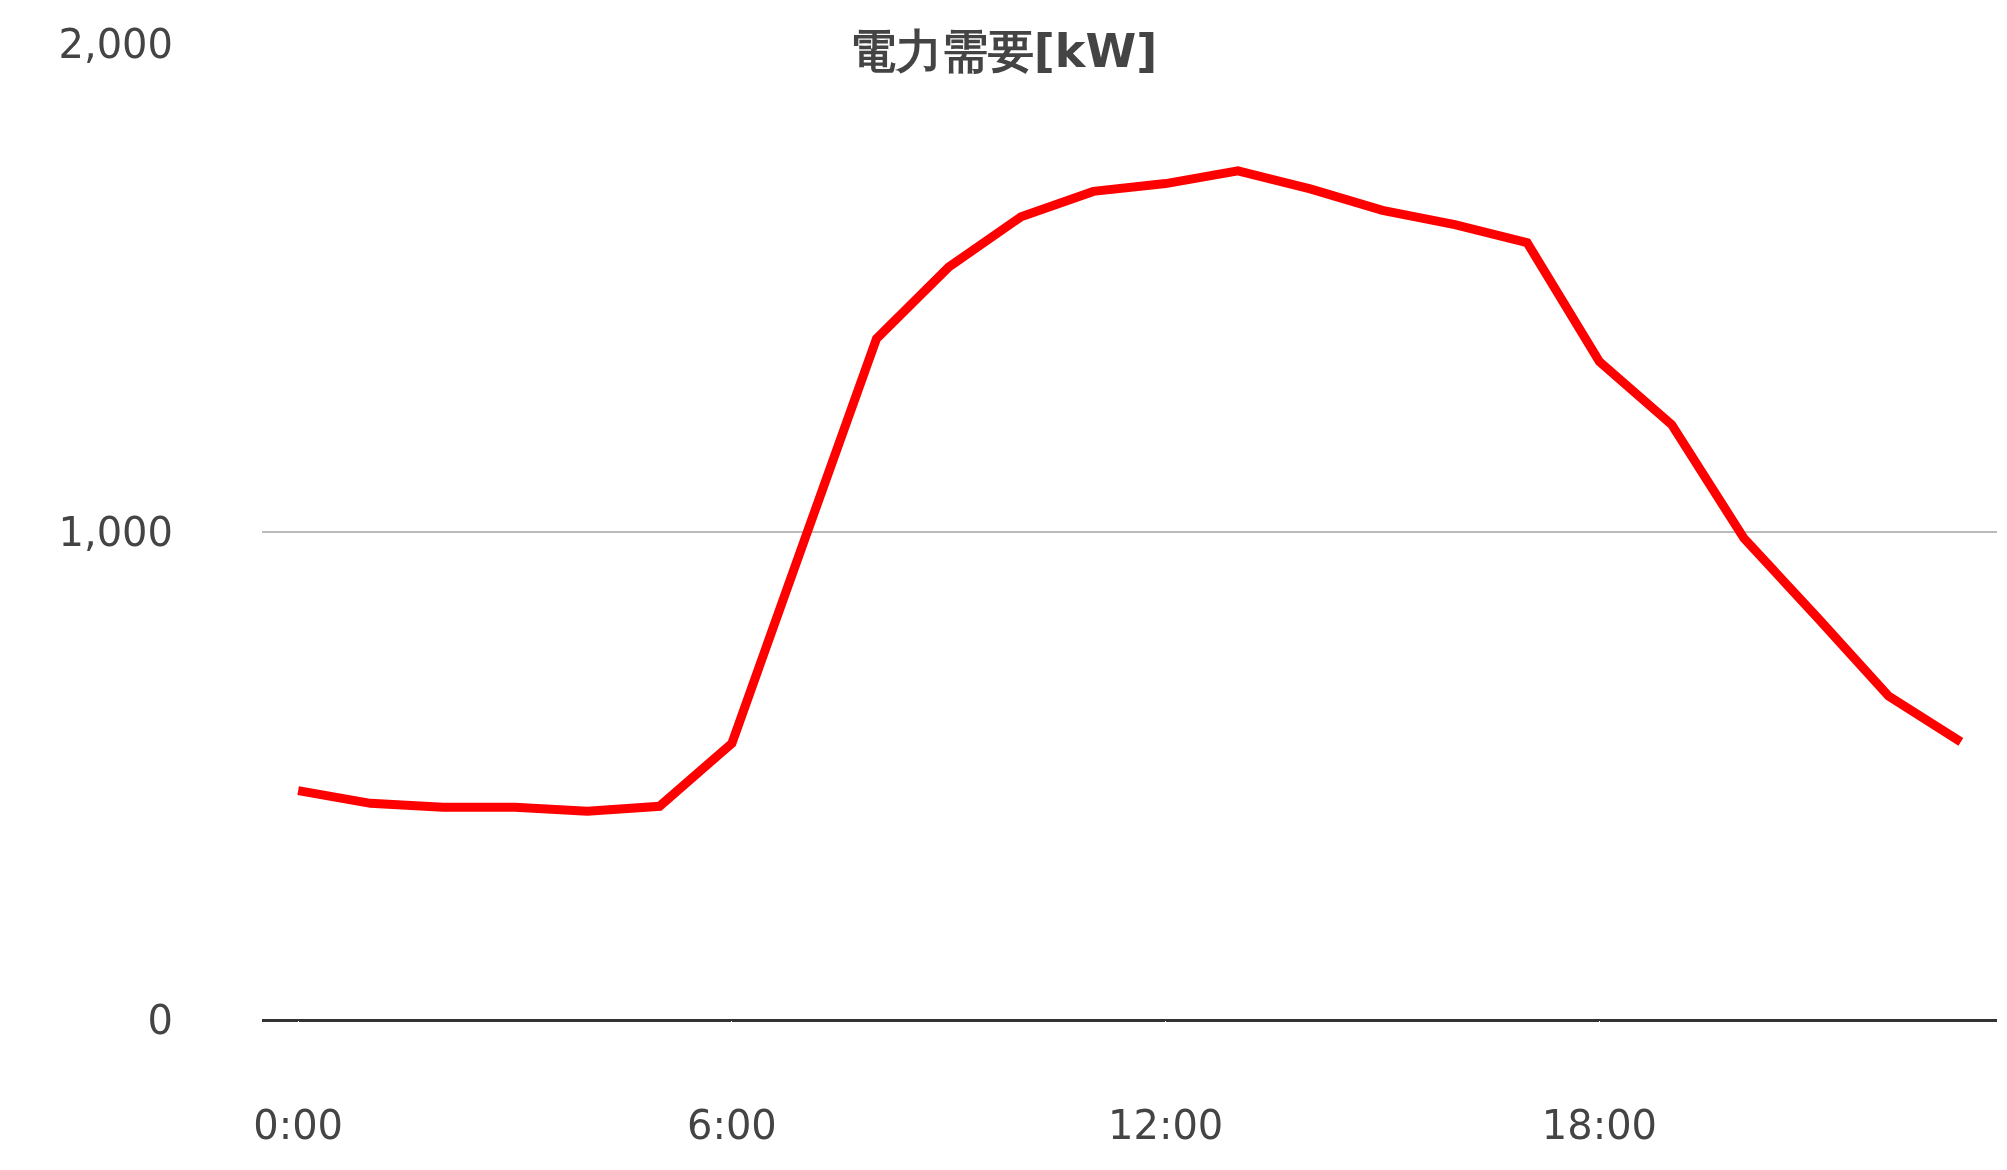  What do you see at coordinates (1166, 1125) in the screenshot?
I see `x-tick-label: 12:00` at bounding box center [1166, 1125].